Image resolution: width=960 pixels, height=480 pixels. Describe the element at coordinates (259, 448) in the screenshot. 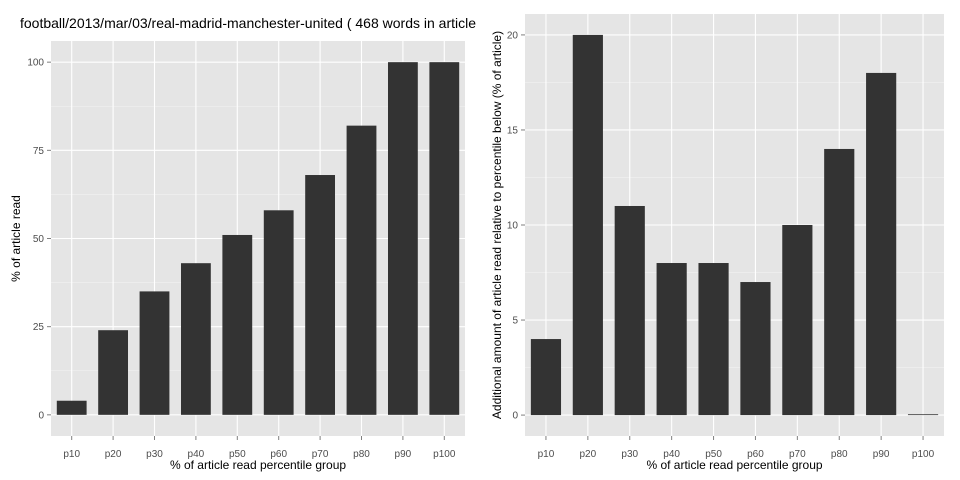

I see `x-ticks-left: p10 p20 p30 p40 p50 p60 p70 p80 p90 p100` at that location.